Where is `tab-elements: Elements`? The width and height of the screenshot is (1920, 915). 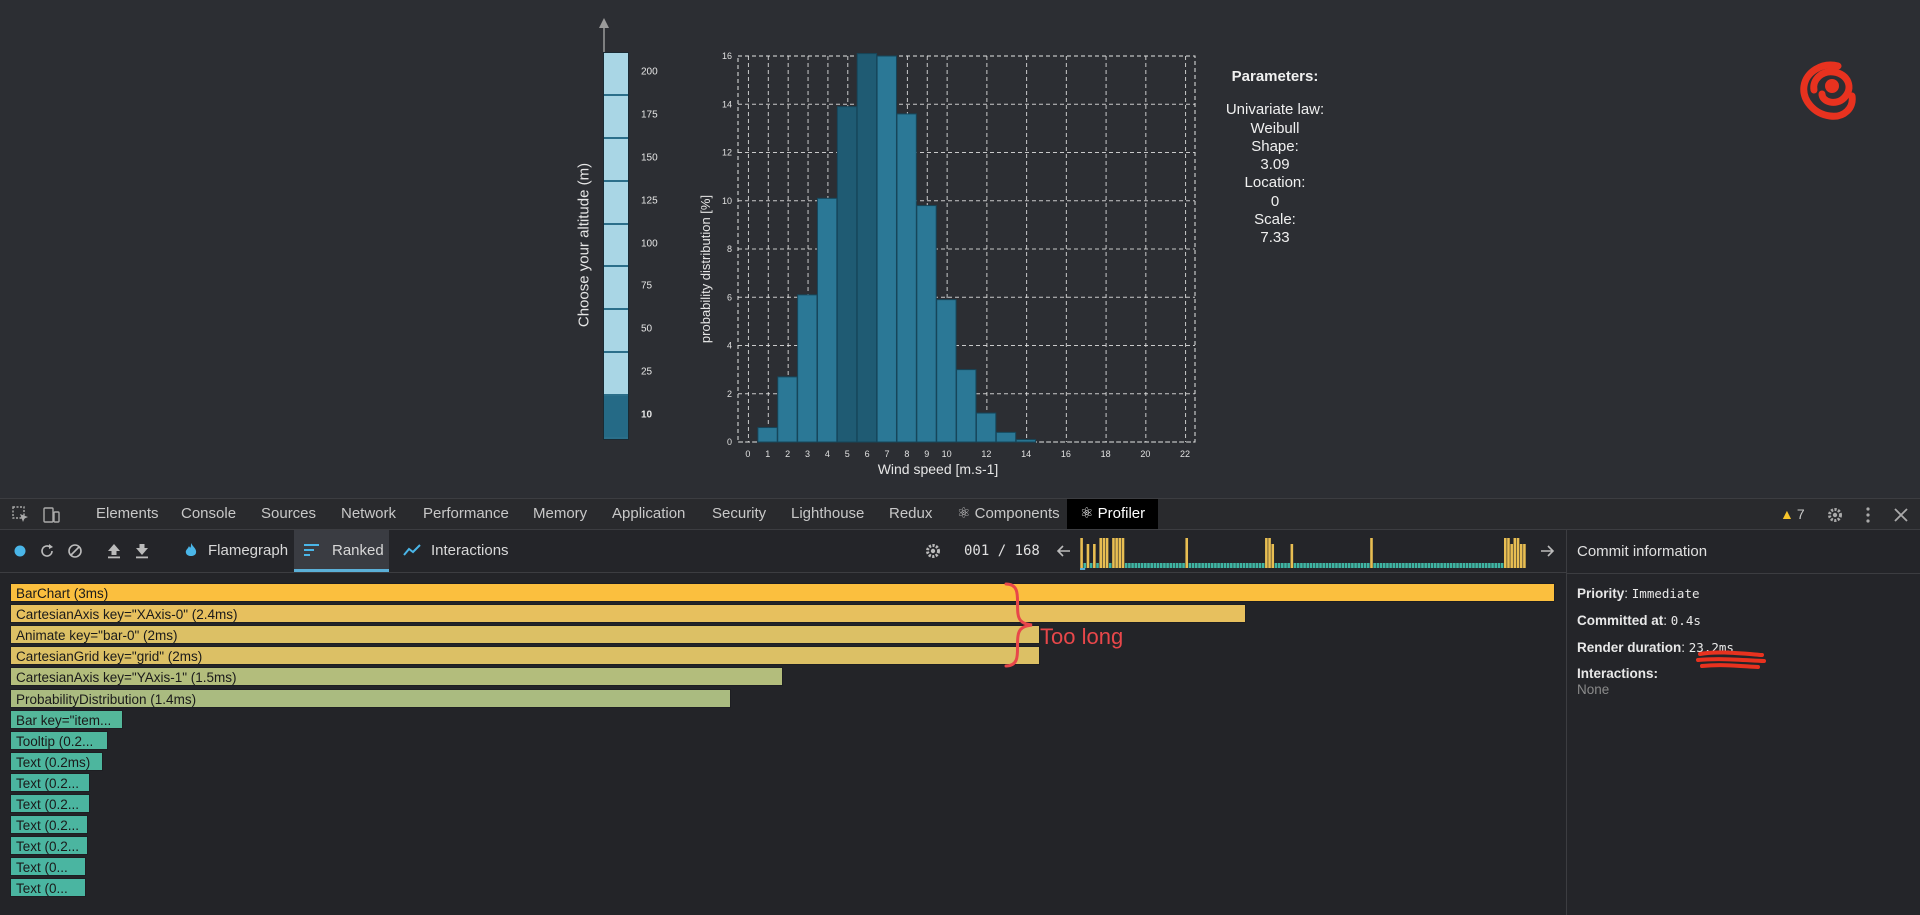
tab-elements: Elements is located at coordinates (127, 513).